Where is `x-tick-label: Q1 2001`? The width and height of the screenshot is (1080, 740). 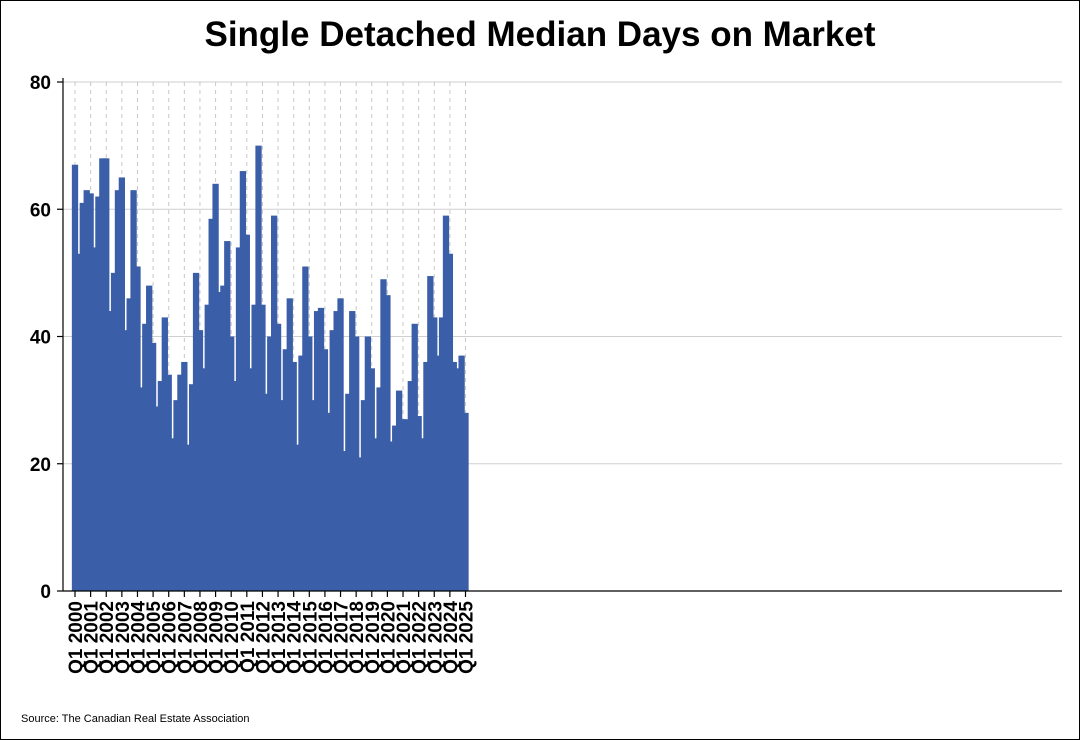
x-tick-label: Q1 2001 is located at coordinates (92, 637).